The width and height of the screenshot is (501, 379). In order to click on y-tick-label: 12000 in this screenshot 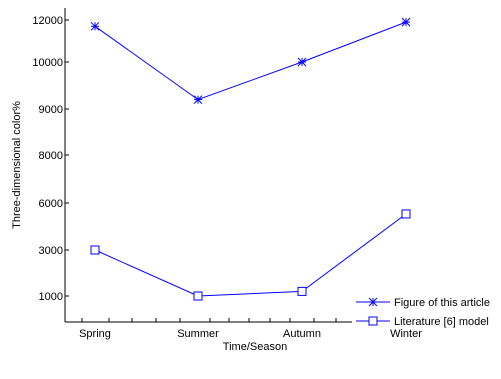, I will do `click(47, 21)`.